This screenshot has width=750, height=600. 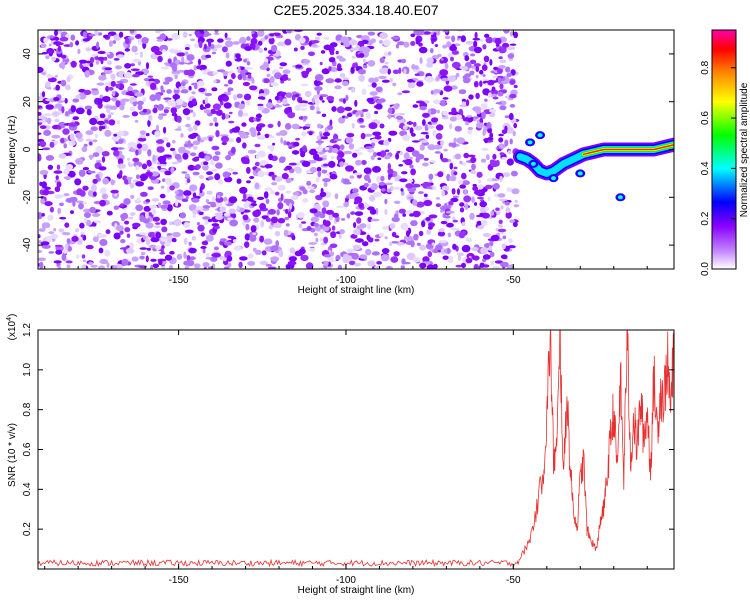 I want to click on snr-multiplier: (x104), so click(x=12, y=327).